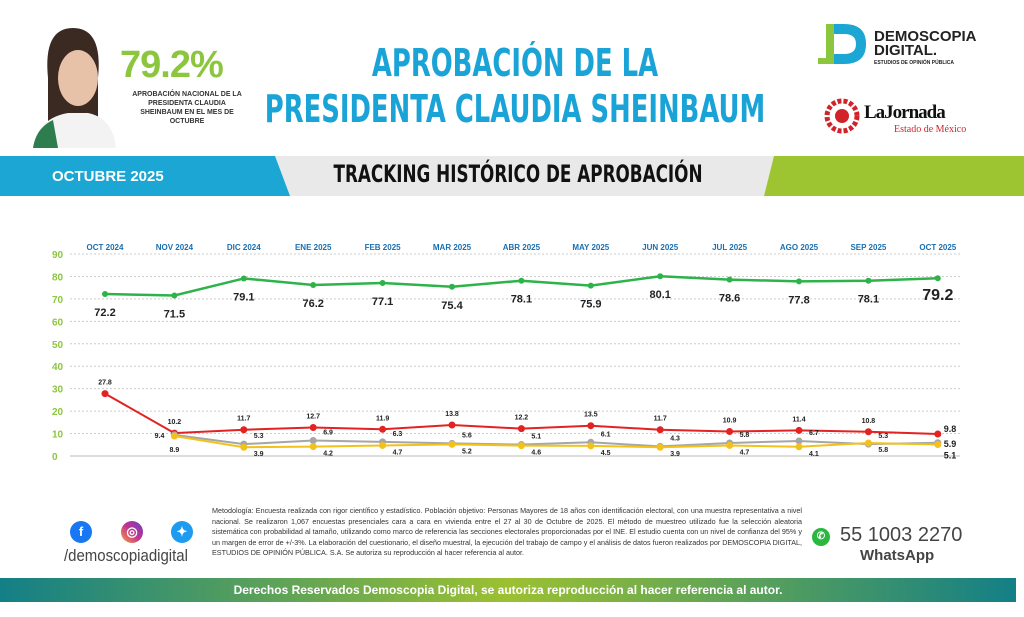  Describe the element at coordinates (883, 450) in the screenshot. I see `data-label: 5.8` at that location.